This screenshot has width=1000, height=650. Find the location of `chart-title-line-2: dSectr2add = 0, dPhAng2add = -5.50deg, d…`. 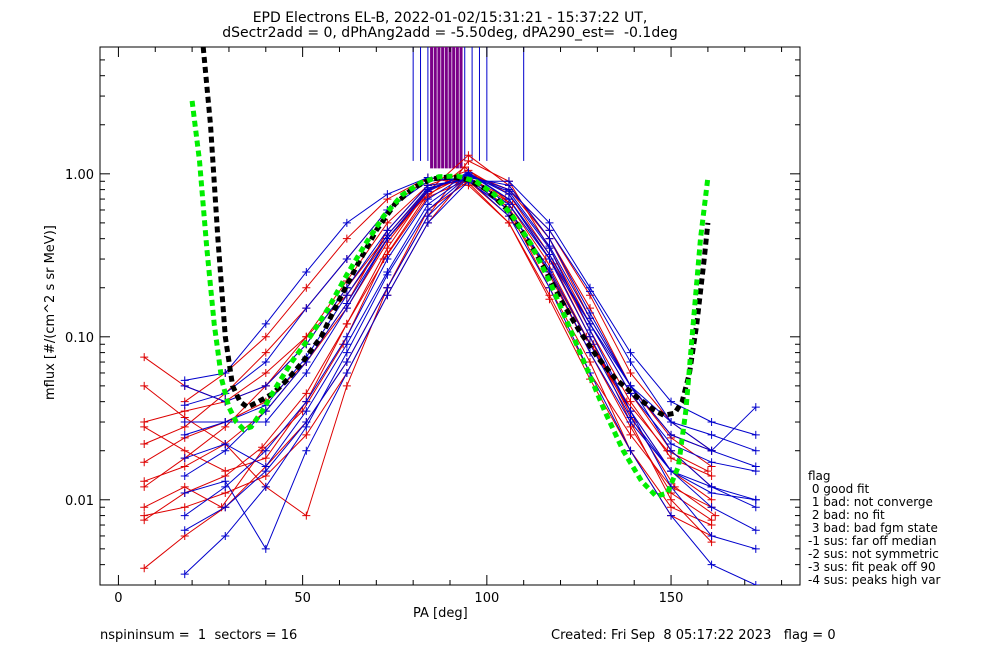

chart-title-line-2: dSectr2add = 0, dPhAng2add = -5.50deg, d… is located at coordinates (450, 33).